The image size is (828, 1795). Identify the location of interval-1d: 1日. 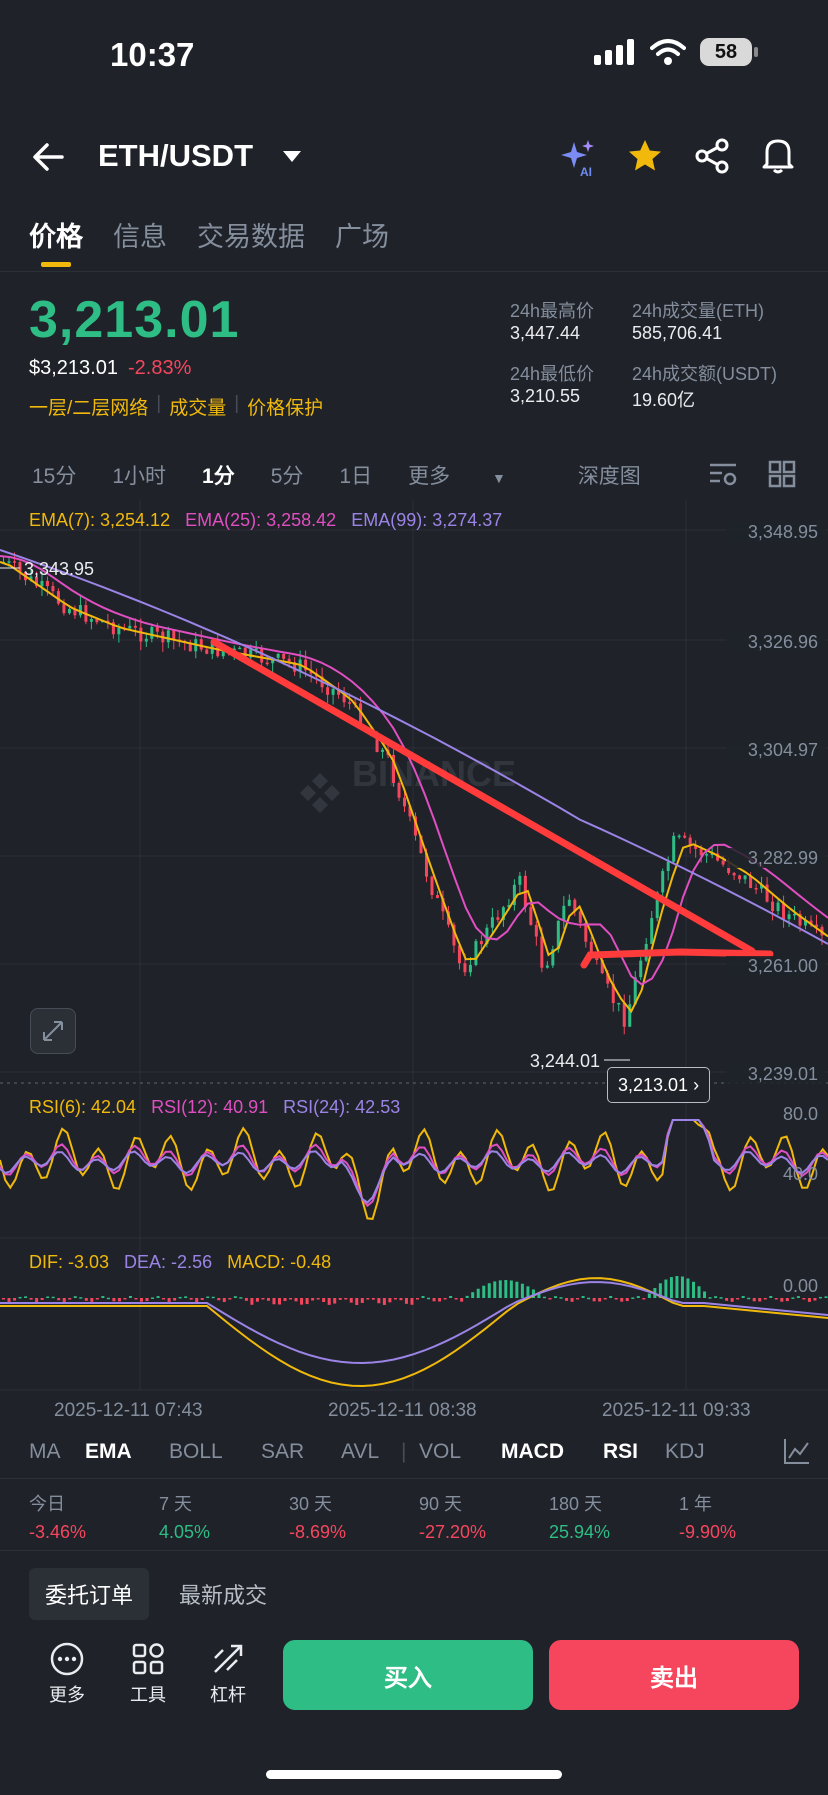
(356, 476).